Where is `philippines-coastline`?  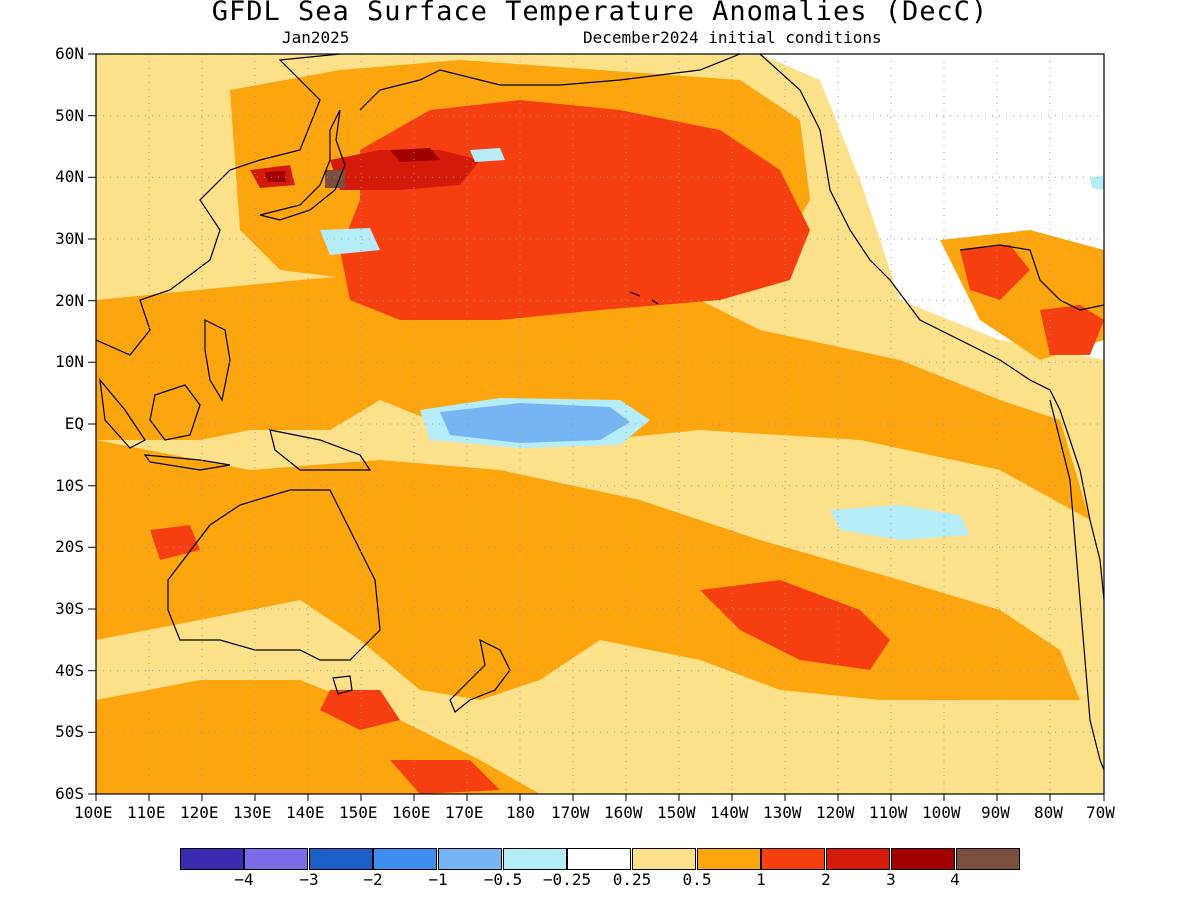 philippines-coastline is located at coordinates (217, 360).